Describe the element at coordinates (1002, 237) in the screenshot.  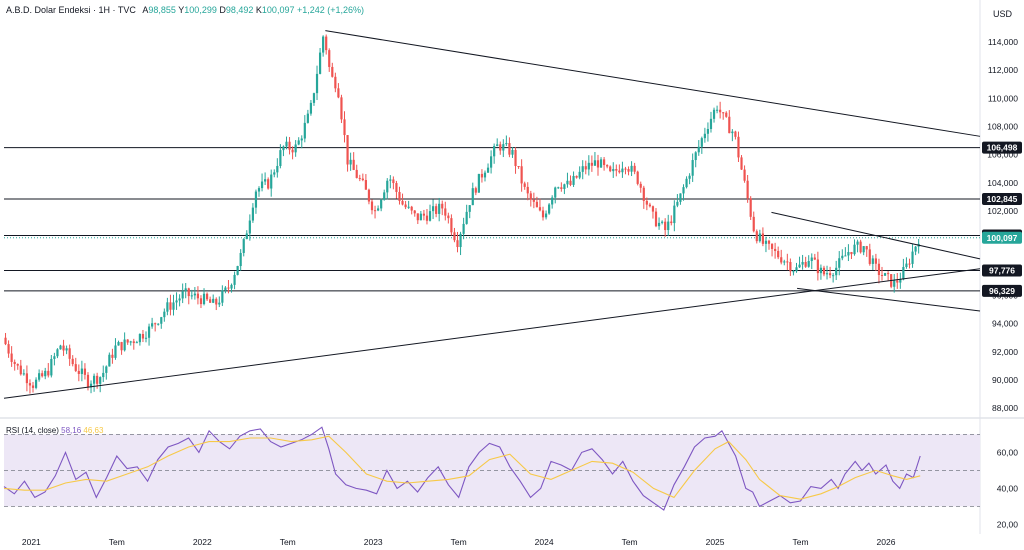
I see `current-price-label-bg` at that location.